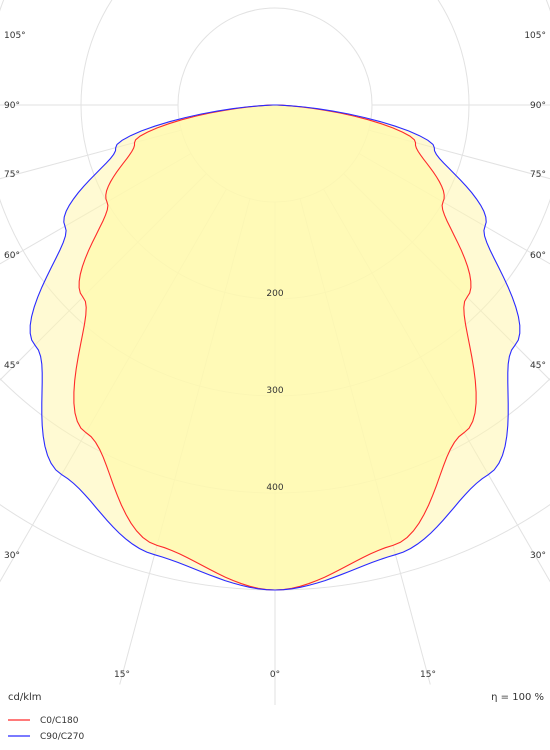 The height and width of the screenshot is (750, 550). What do you see at coordinates (517, 697) in the screenshot?
I see `efficiency-label: η = 100 %` at bounding box center [517, 697].